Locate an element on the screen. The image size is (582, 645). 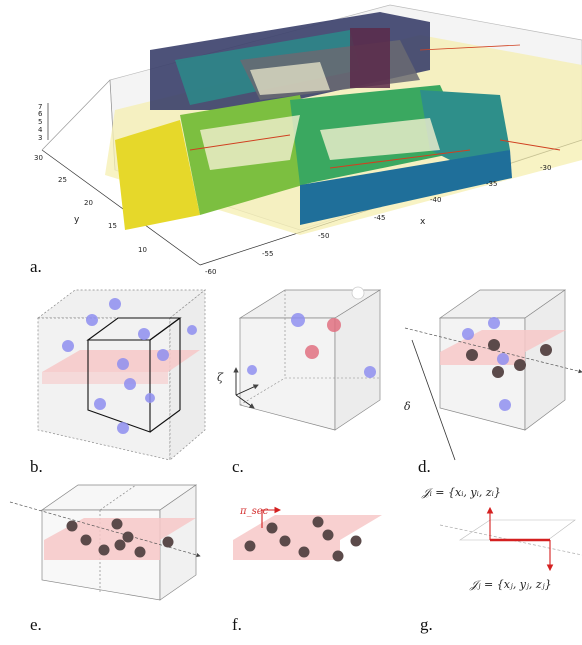
y-tick: 20 is located at coordinates (88, 203).